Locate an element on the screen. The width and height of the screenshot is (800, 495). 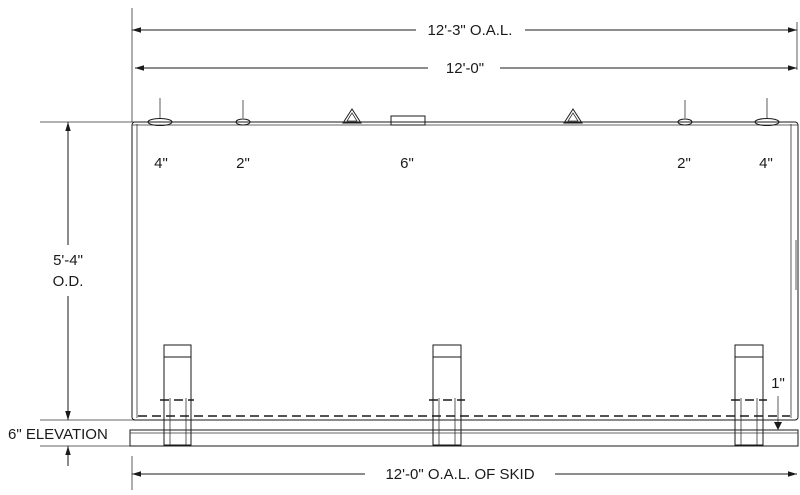
skid-gap-label: 1" is located at coordinates (778, 383).